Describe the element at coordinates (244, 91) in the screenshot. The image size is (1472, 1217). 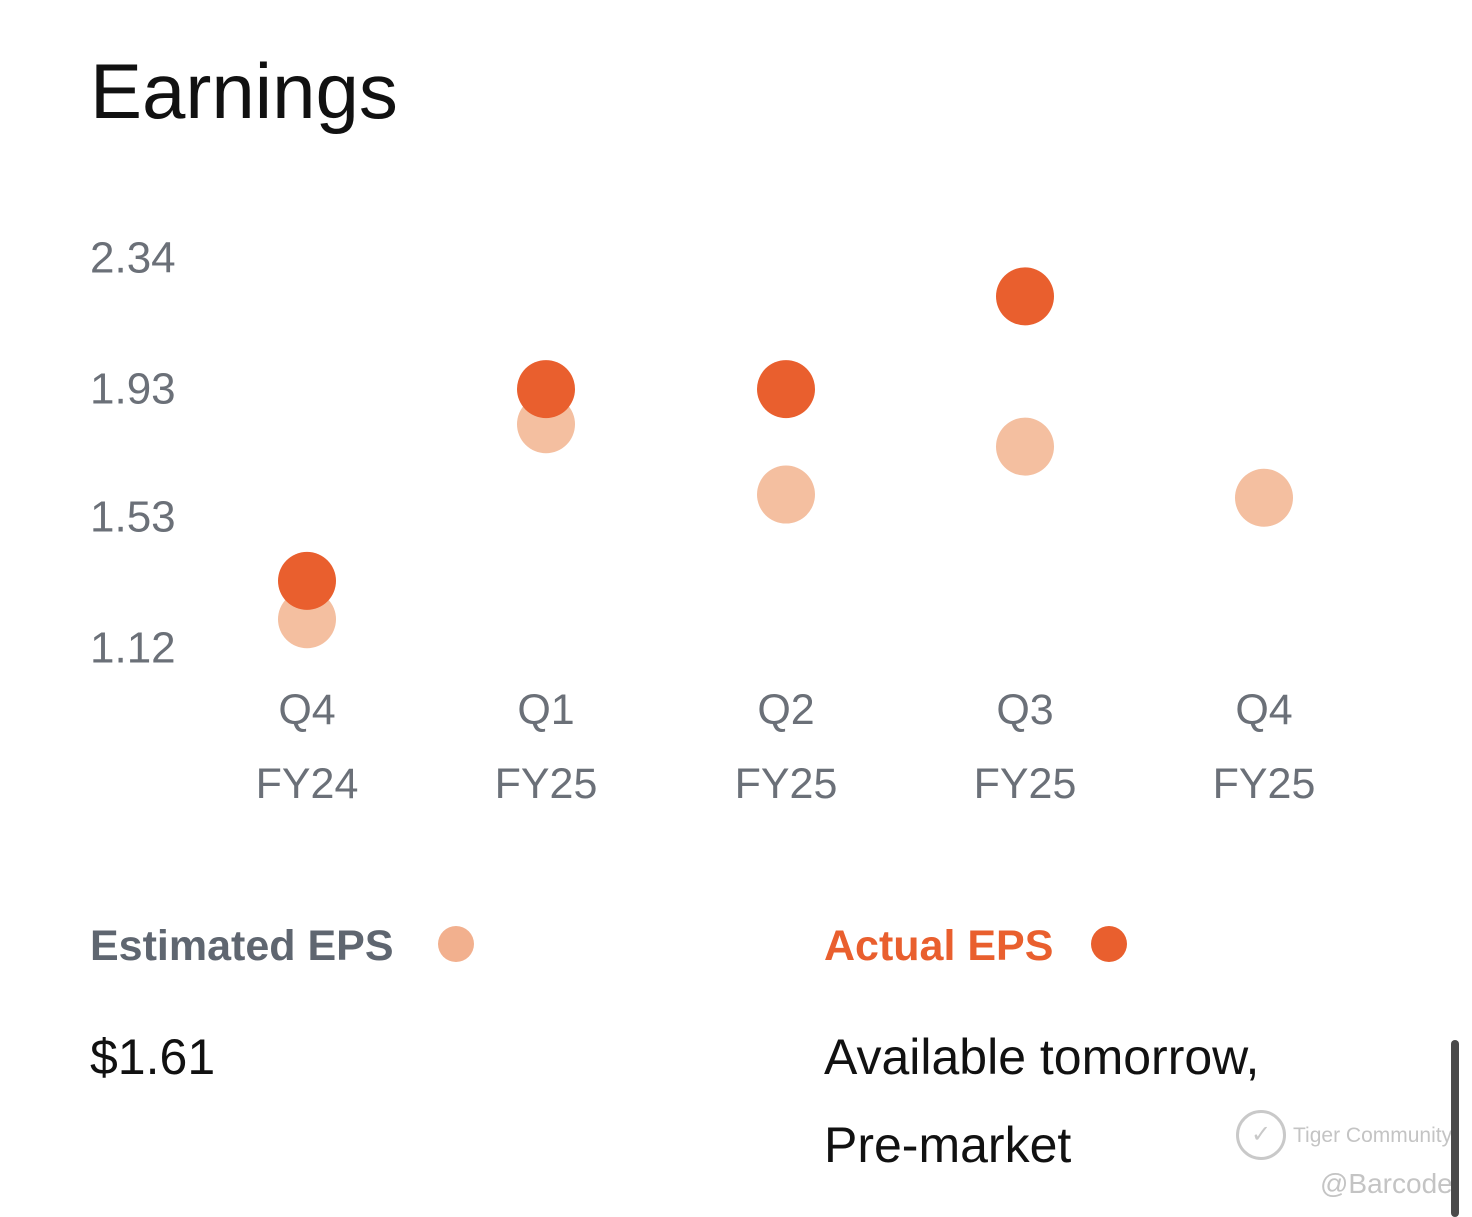
I see `page-title: Earnings` at that location.